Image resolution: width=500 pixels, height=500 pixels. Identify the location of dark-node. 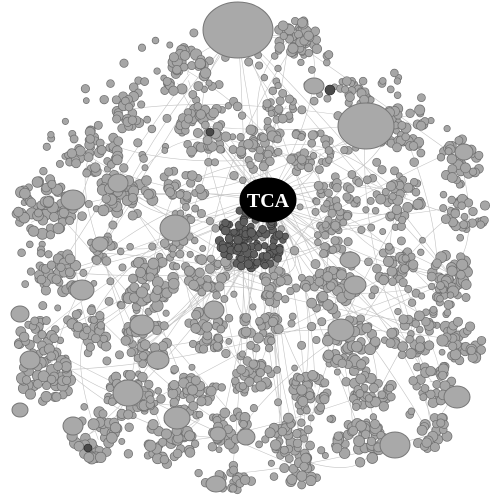
(330, 90).